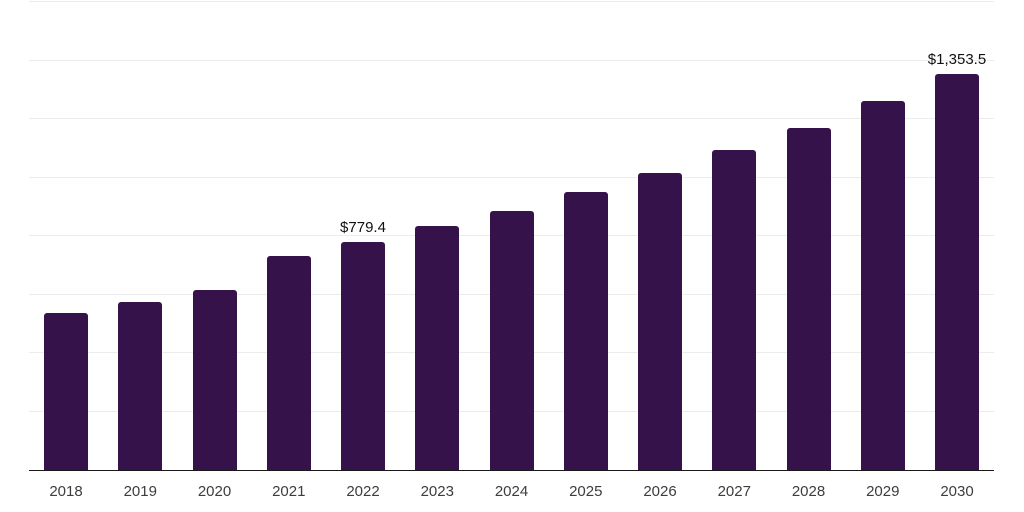 The image size is (1024, 512). I want to click on bar-2026, so click(660, 321).